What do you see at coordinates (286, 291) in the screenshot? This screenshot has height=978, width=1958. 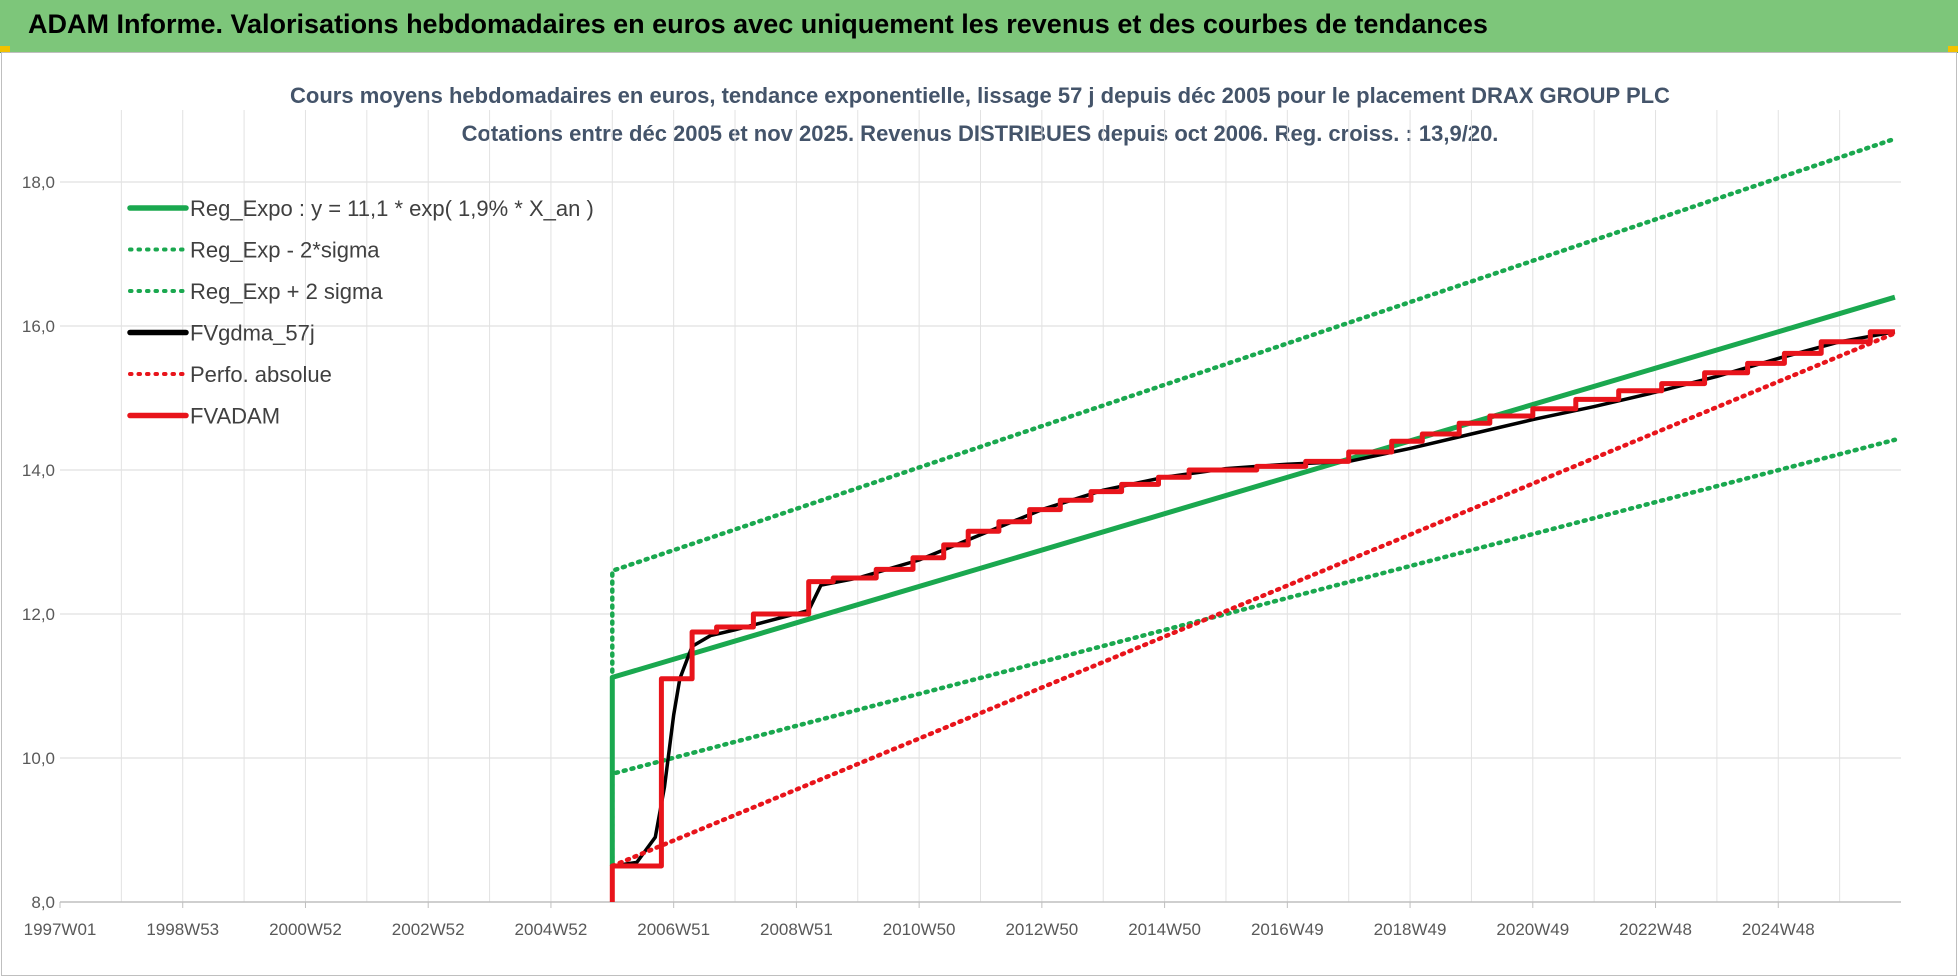 I see `legend-label: Reg_Exp + 2 sigma` at bounding box center [286, 291].